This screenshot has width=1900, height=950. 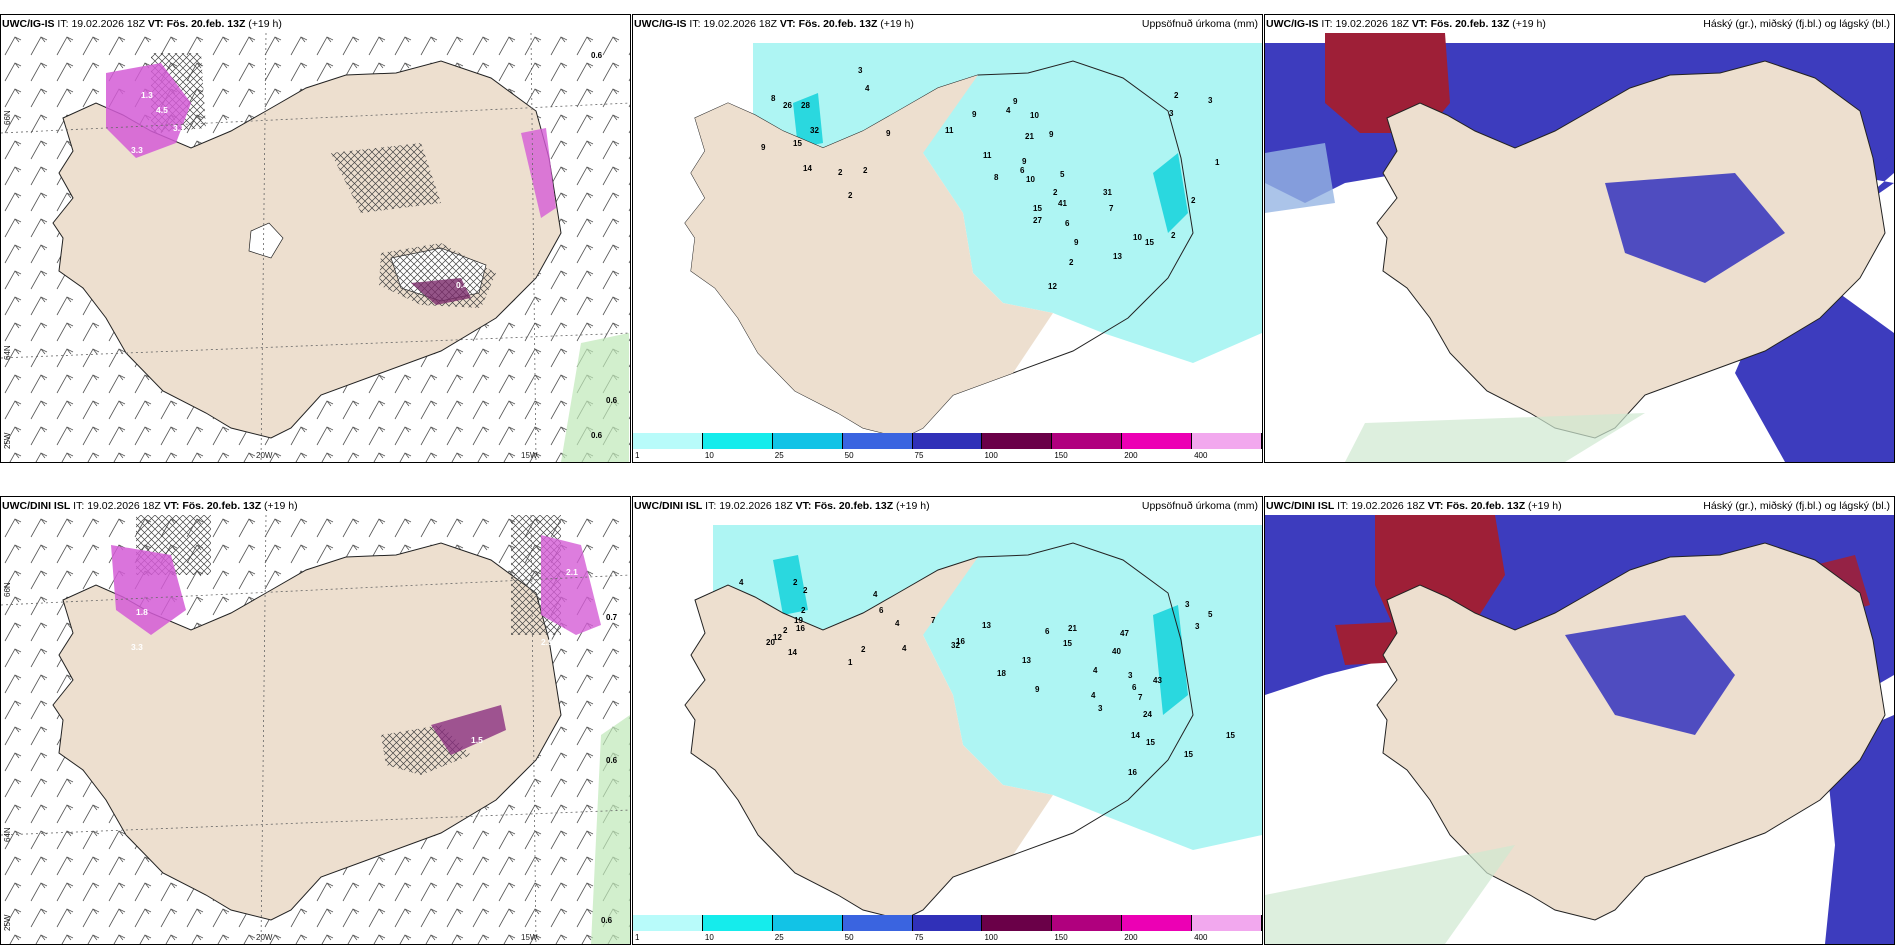 What do you see at coordinates (637, 937) in the screenshot?
I see `colorbar-tick: 1` at bounding box center [637, 937].